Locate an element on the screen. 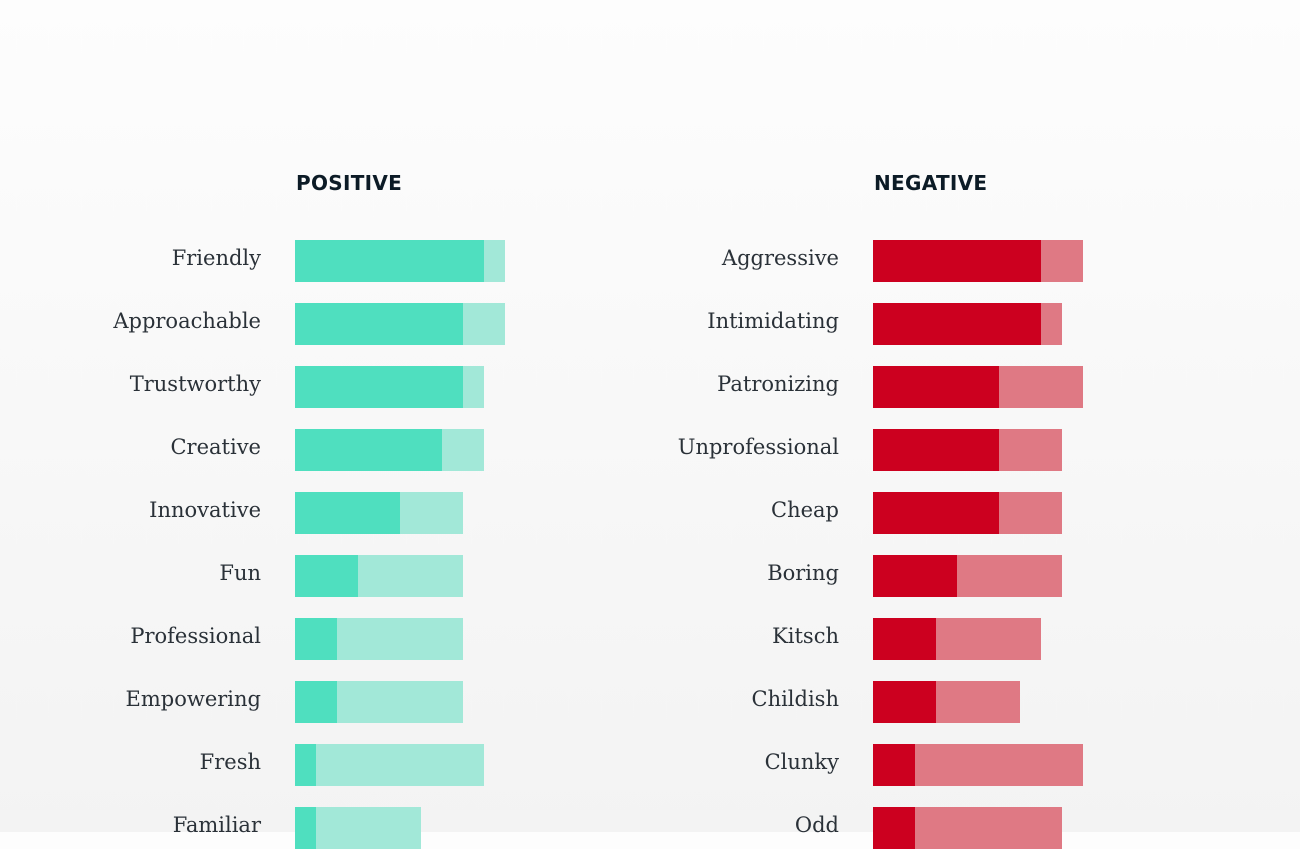 This screenshot has width=1300, height=849. positive-label-approachable: Approachable is located at coordinates (187, 321).